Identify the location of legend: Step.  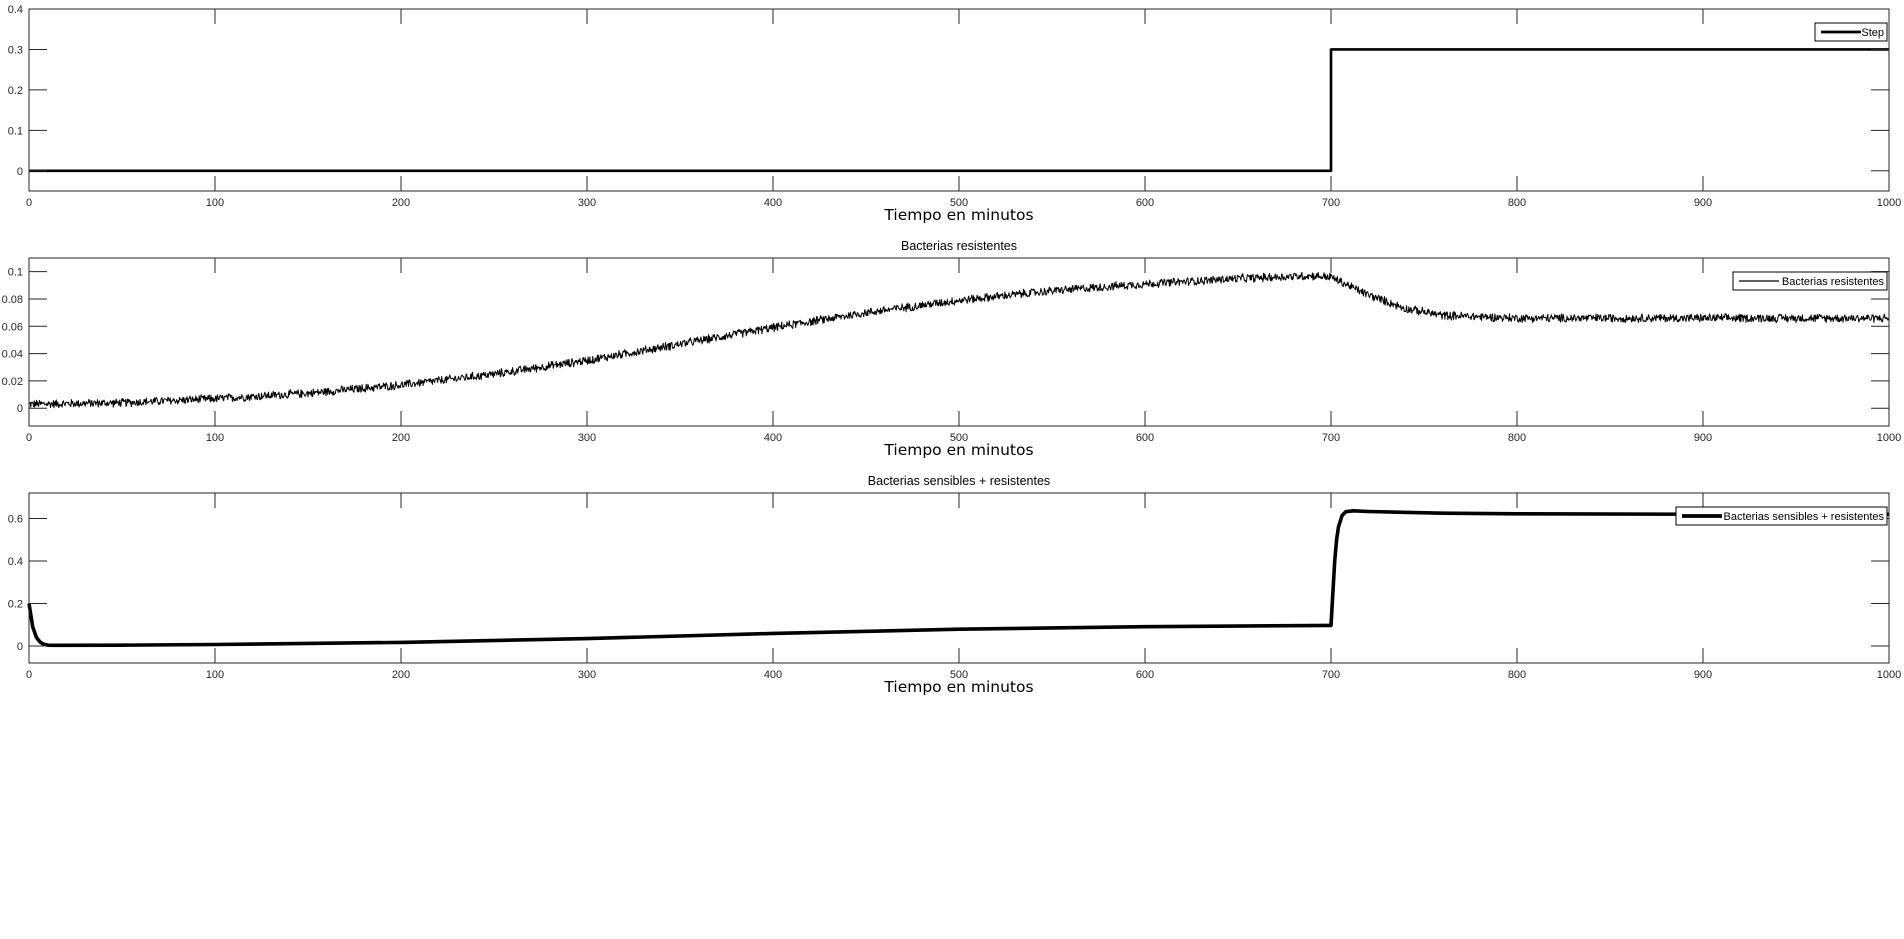
(1851, 32).